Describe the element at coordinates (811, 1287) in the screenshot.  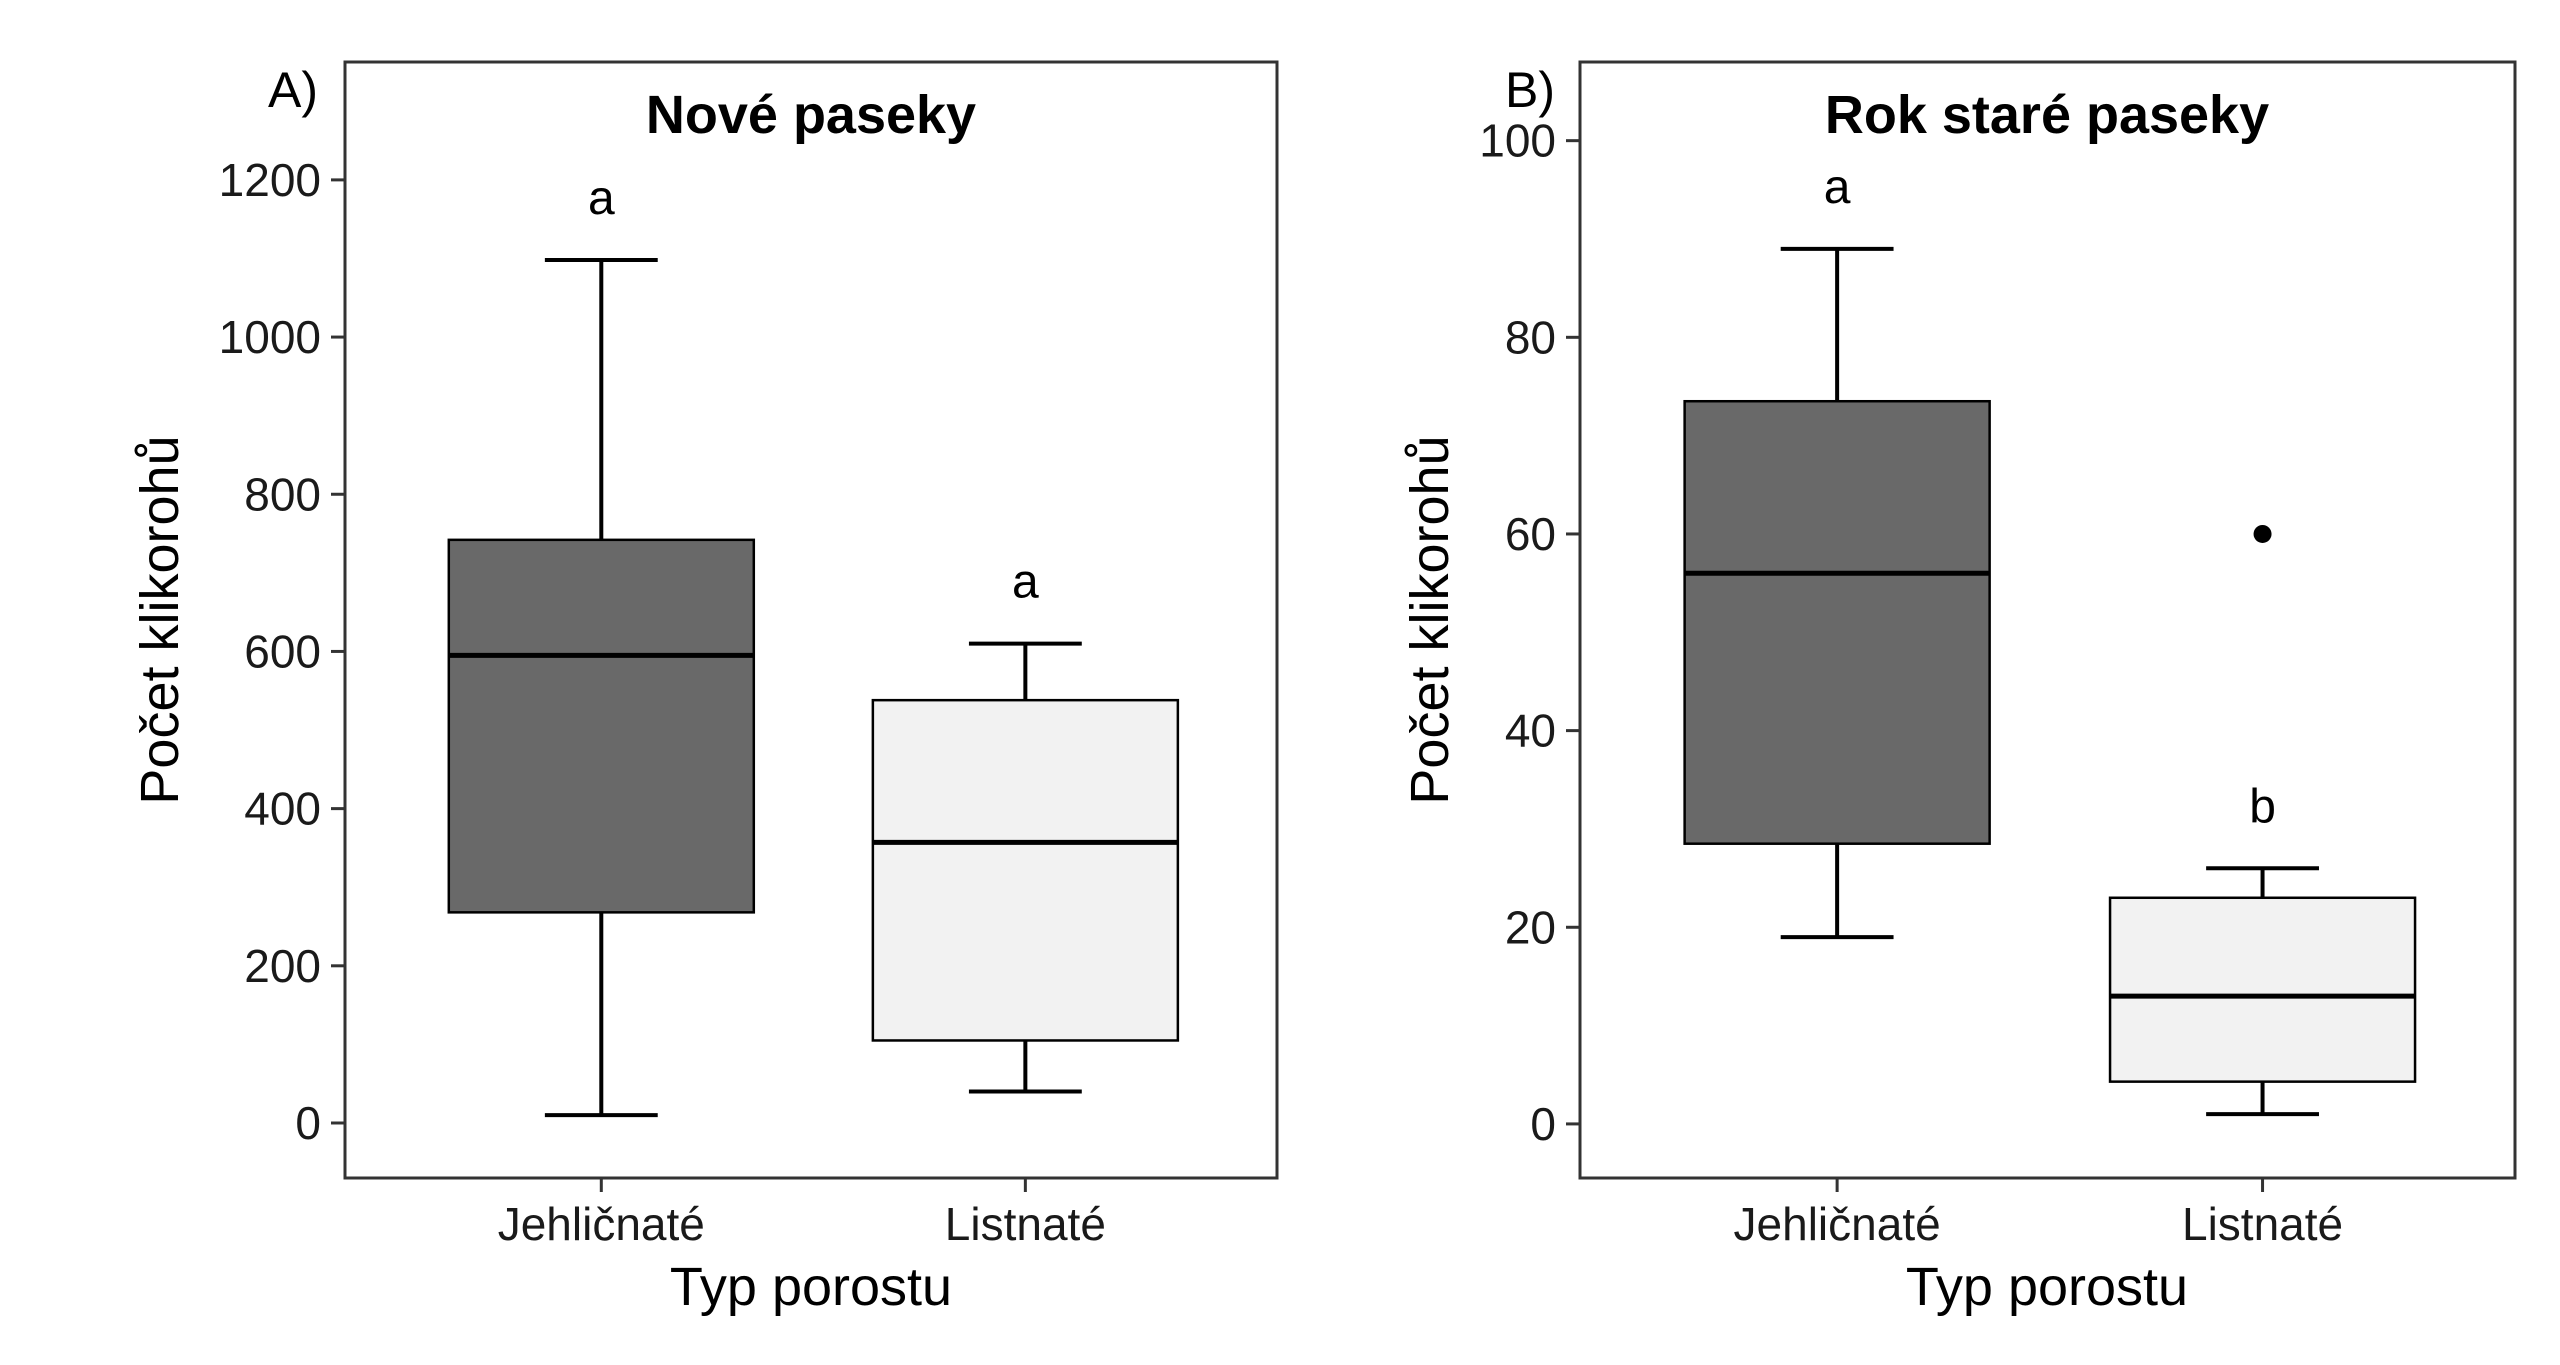
I see `panel-a-x-axis-title: Typ porostu` at that location.